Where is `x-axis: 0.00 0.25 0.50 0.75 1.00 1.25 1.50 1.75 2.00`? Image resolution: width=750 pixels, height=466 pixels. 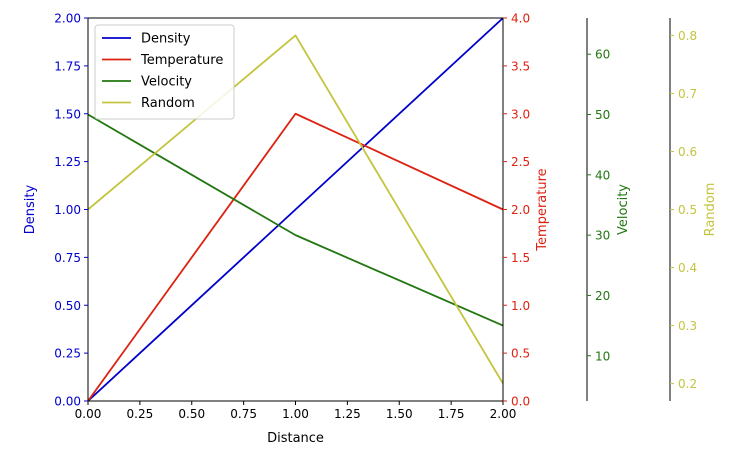 x-axis: 0.00 0.25 0.50 0.75 1.00 1.25 1.50 1.75 2.00 is located at coordinates (296, 411).